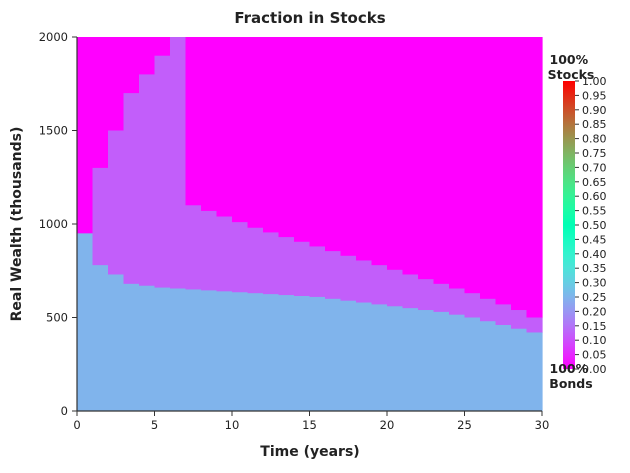 This screenshot has width=630, height=473. What do you see at coordinates (309, 425) in the screenshot?
I see `x-tick-label: 15` at bounding box center [309, 425].